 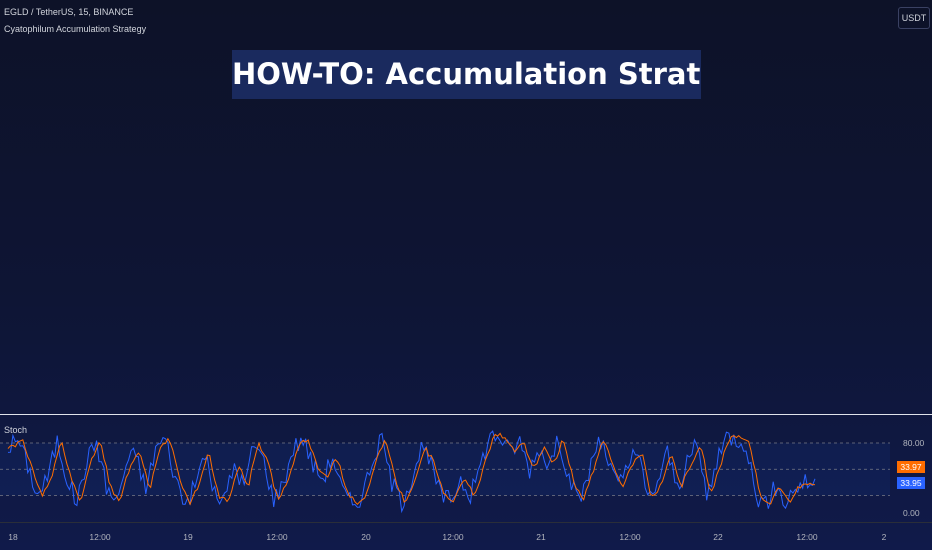 I want to click on stoch-title: Stoch, so click(x=15, y=430).